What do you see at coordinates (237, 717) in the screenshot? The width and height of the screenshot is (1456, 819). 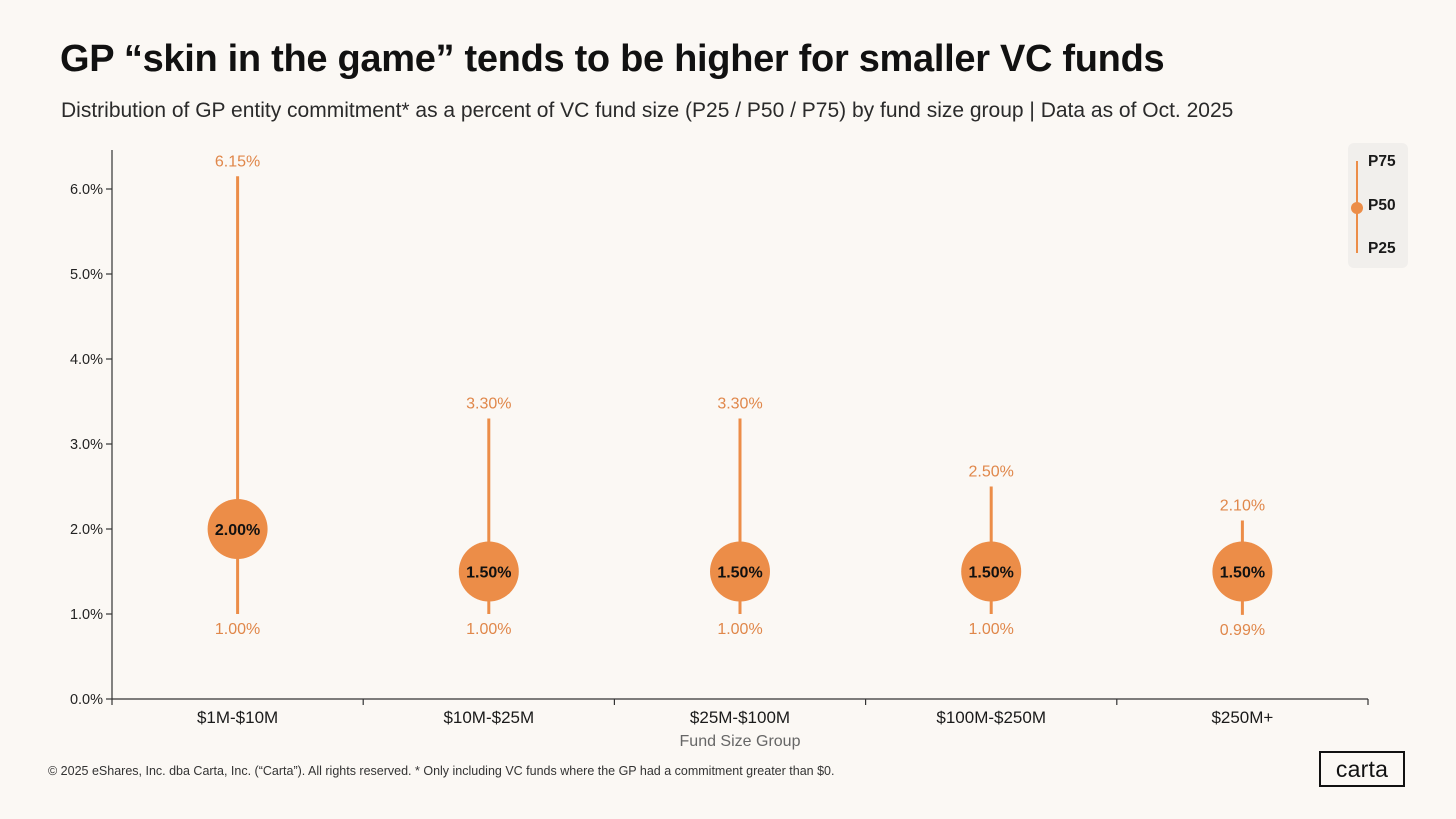 I see `x-tick-label: $1M-$10M` at bounding box center [237, 717].